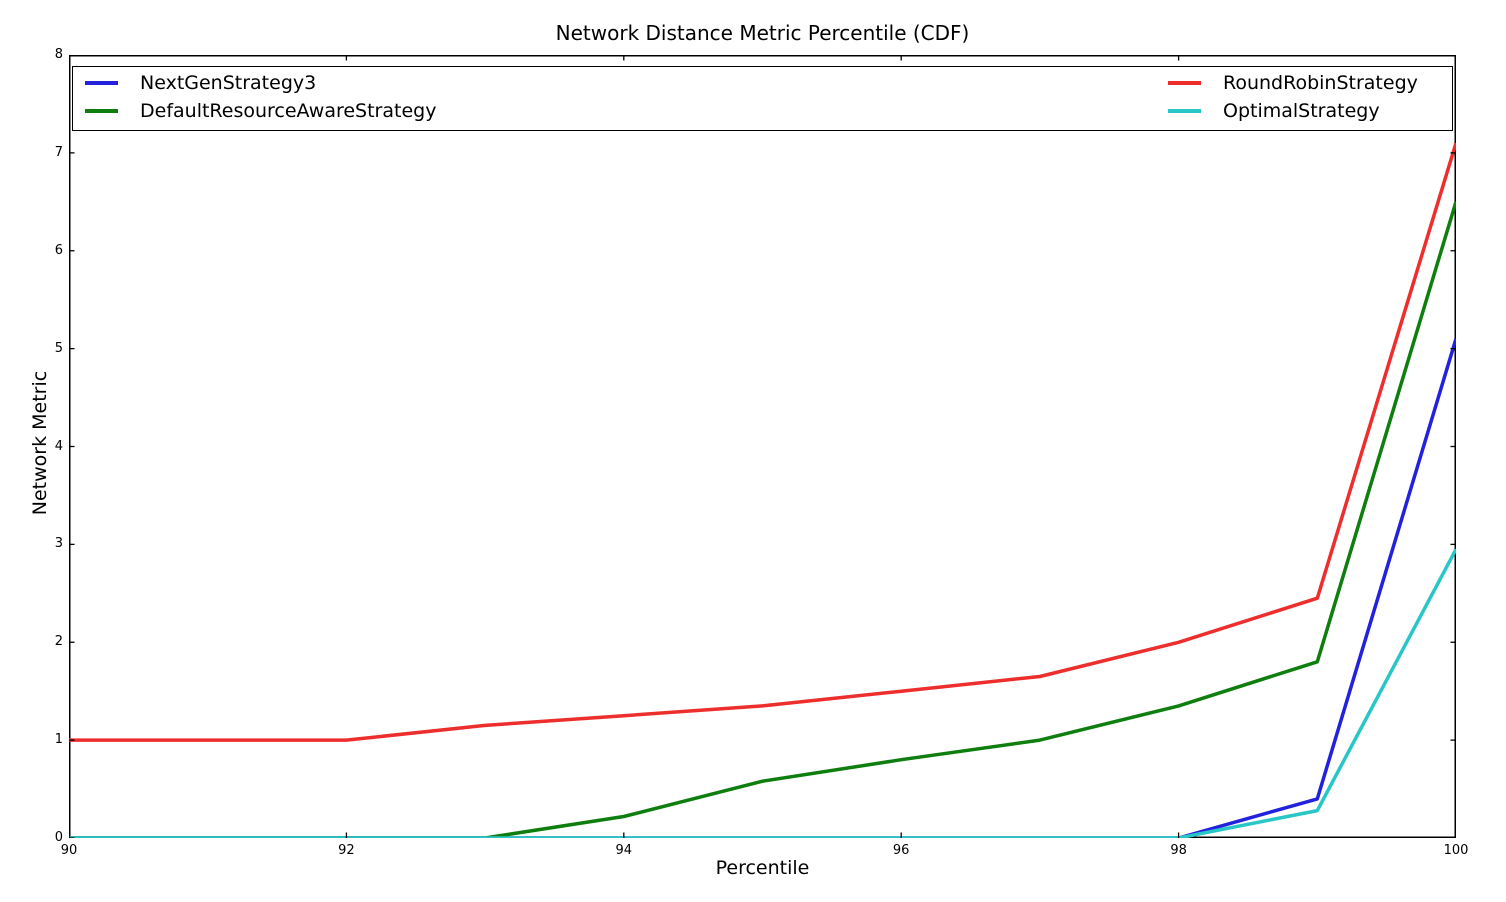 Image resolution: width=1506 pixels, height=902 pixels. I want to click on y-tick-label-6: 6, so click(58, 250).